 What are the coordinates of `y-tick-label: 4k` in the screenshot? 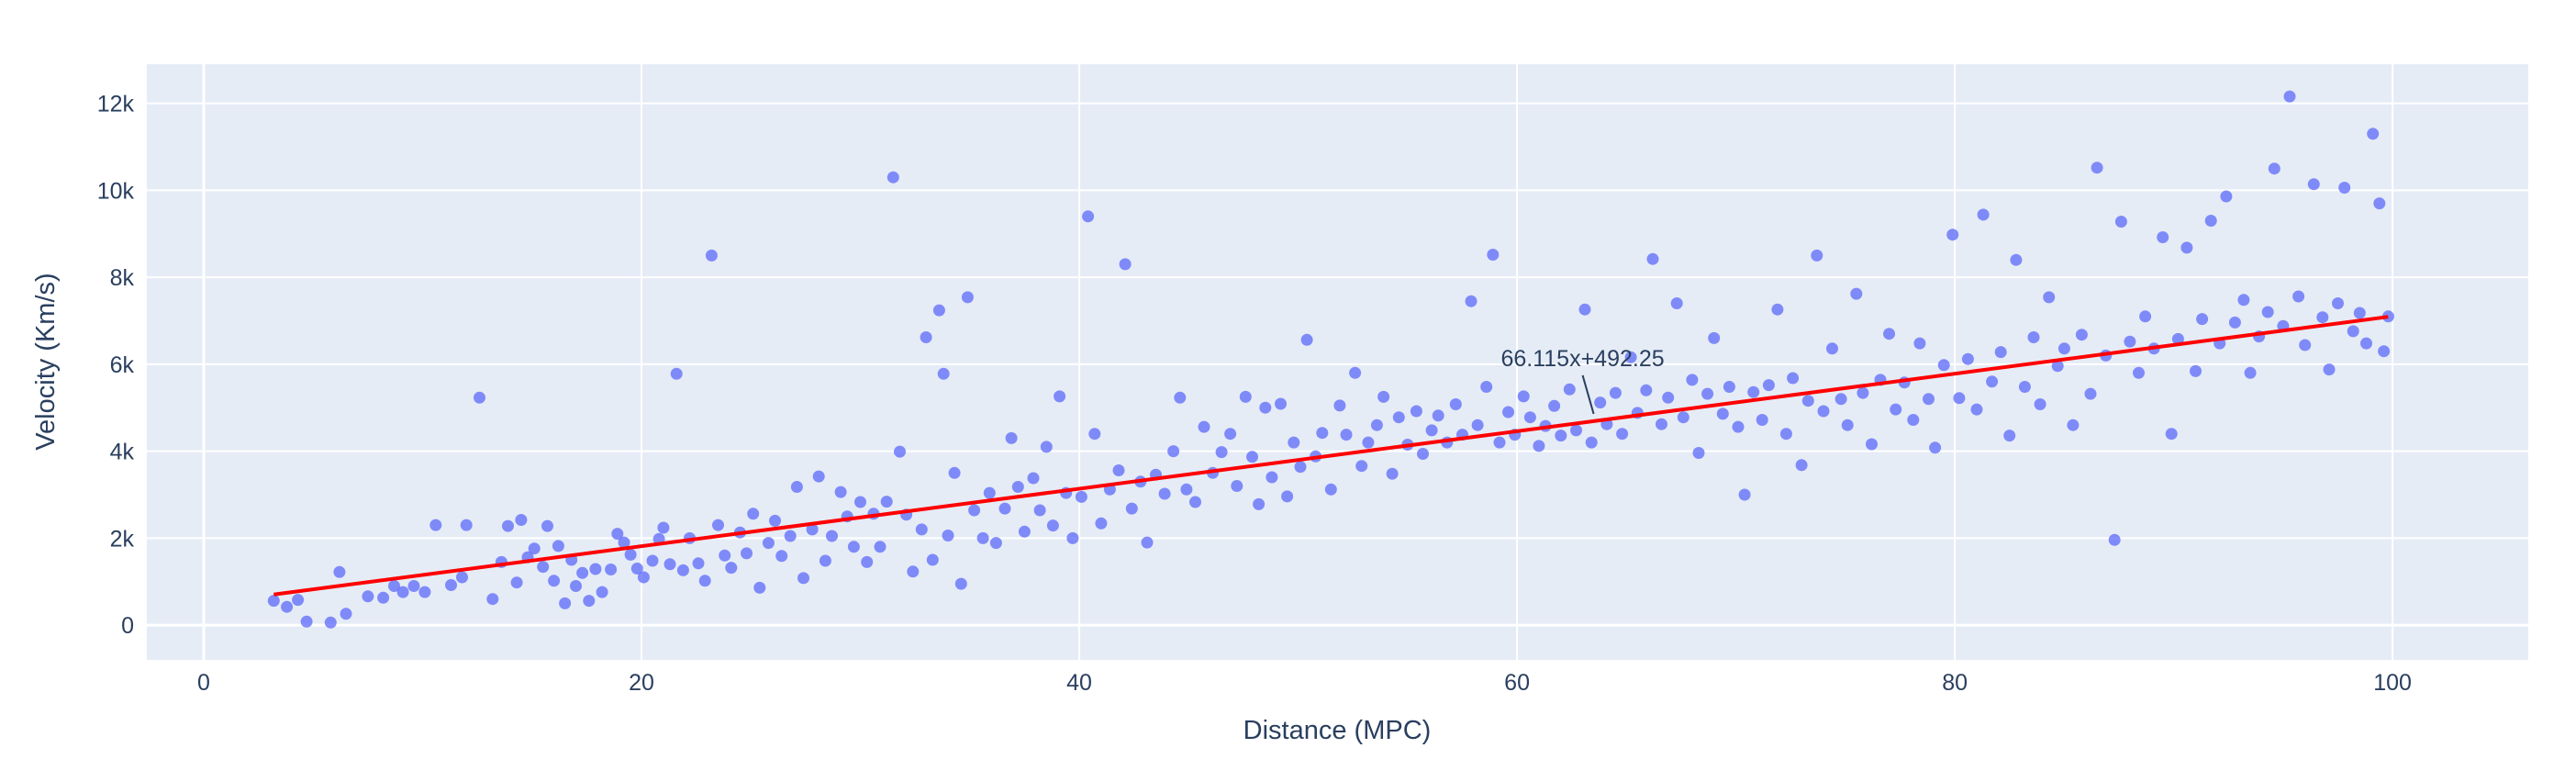 It's located at (123, 453).